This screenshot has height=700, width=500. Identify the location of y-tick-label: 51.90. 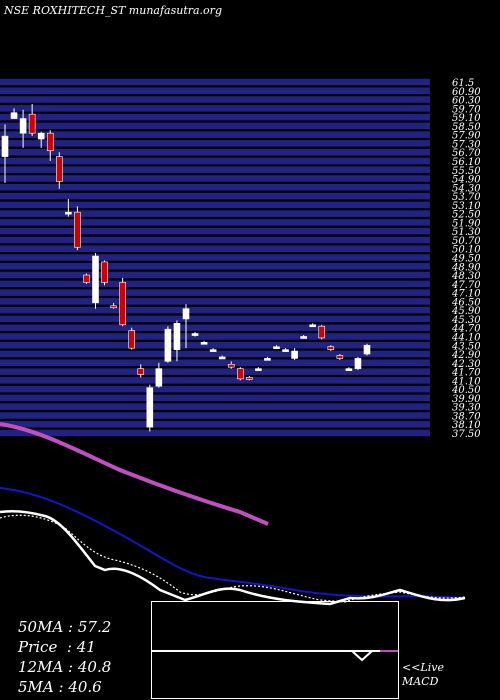
(466, 223).